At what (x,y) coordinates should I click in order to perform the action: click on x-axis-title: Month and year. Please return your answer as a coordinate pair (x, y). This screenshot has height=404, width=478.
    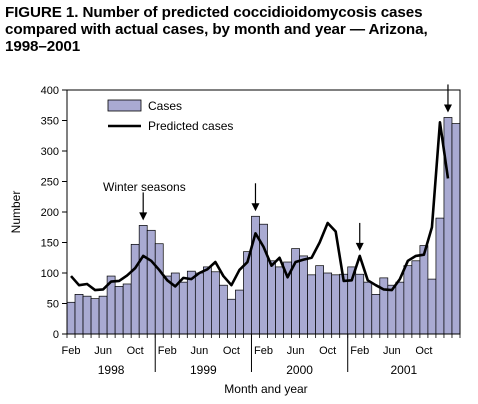
    Looking at the image, I should click on (265, 389).